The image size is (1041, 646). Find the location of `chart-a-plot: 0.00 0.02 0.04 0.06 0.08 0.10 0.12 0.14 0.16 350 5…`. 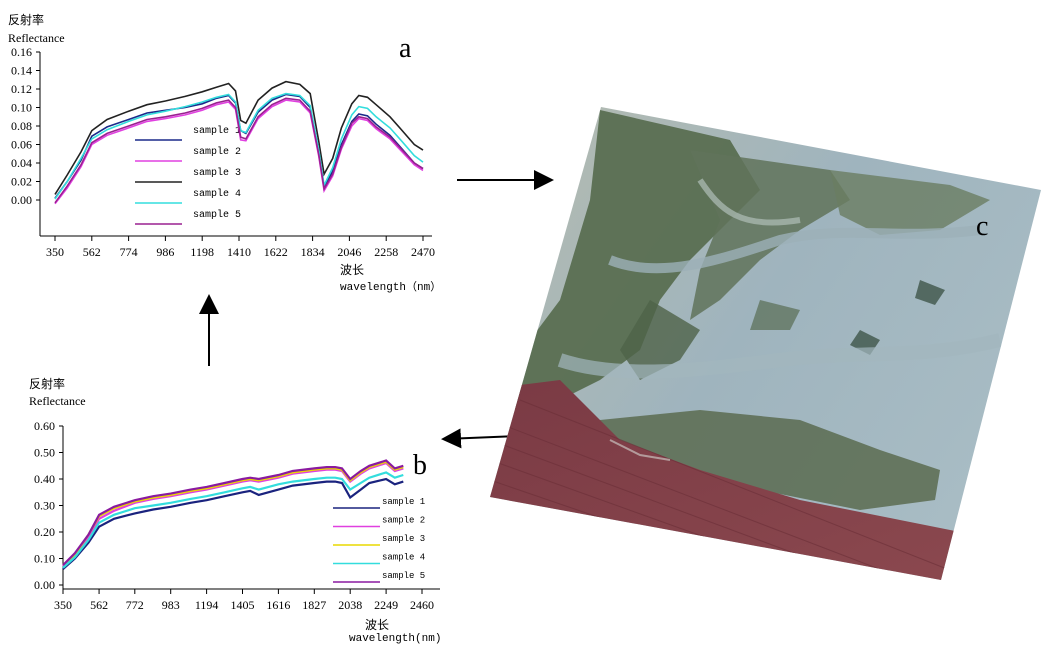

chart-a-plot: 0.00 0.02 0.04 0.06 0.08 0.10 0.12 0.14 0.16 350 5… is located at coordinates (223, 152).